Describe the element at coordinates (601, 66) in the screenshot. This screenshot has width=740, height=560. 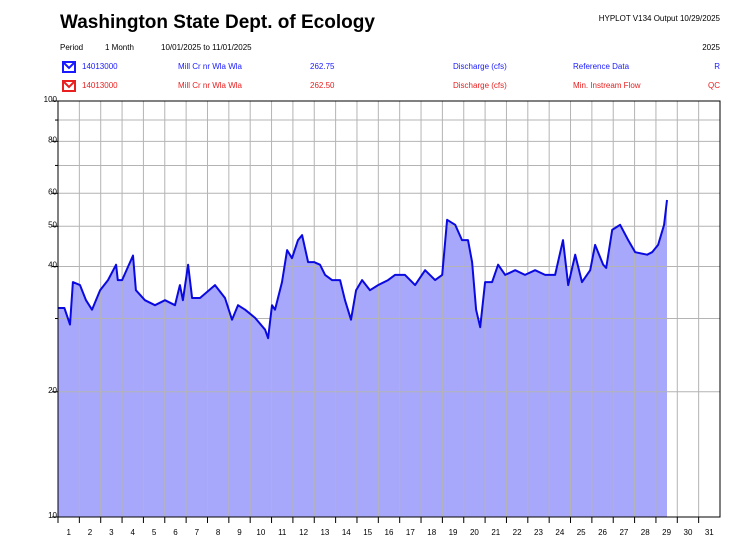
I see `legend-description: Reference Data` at that location.